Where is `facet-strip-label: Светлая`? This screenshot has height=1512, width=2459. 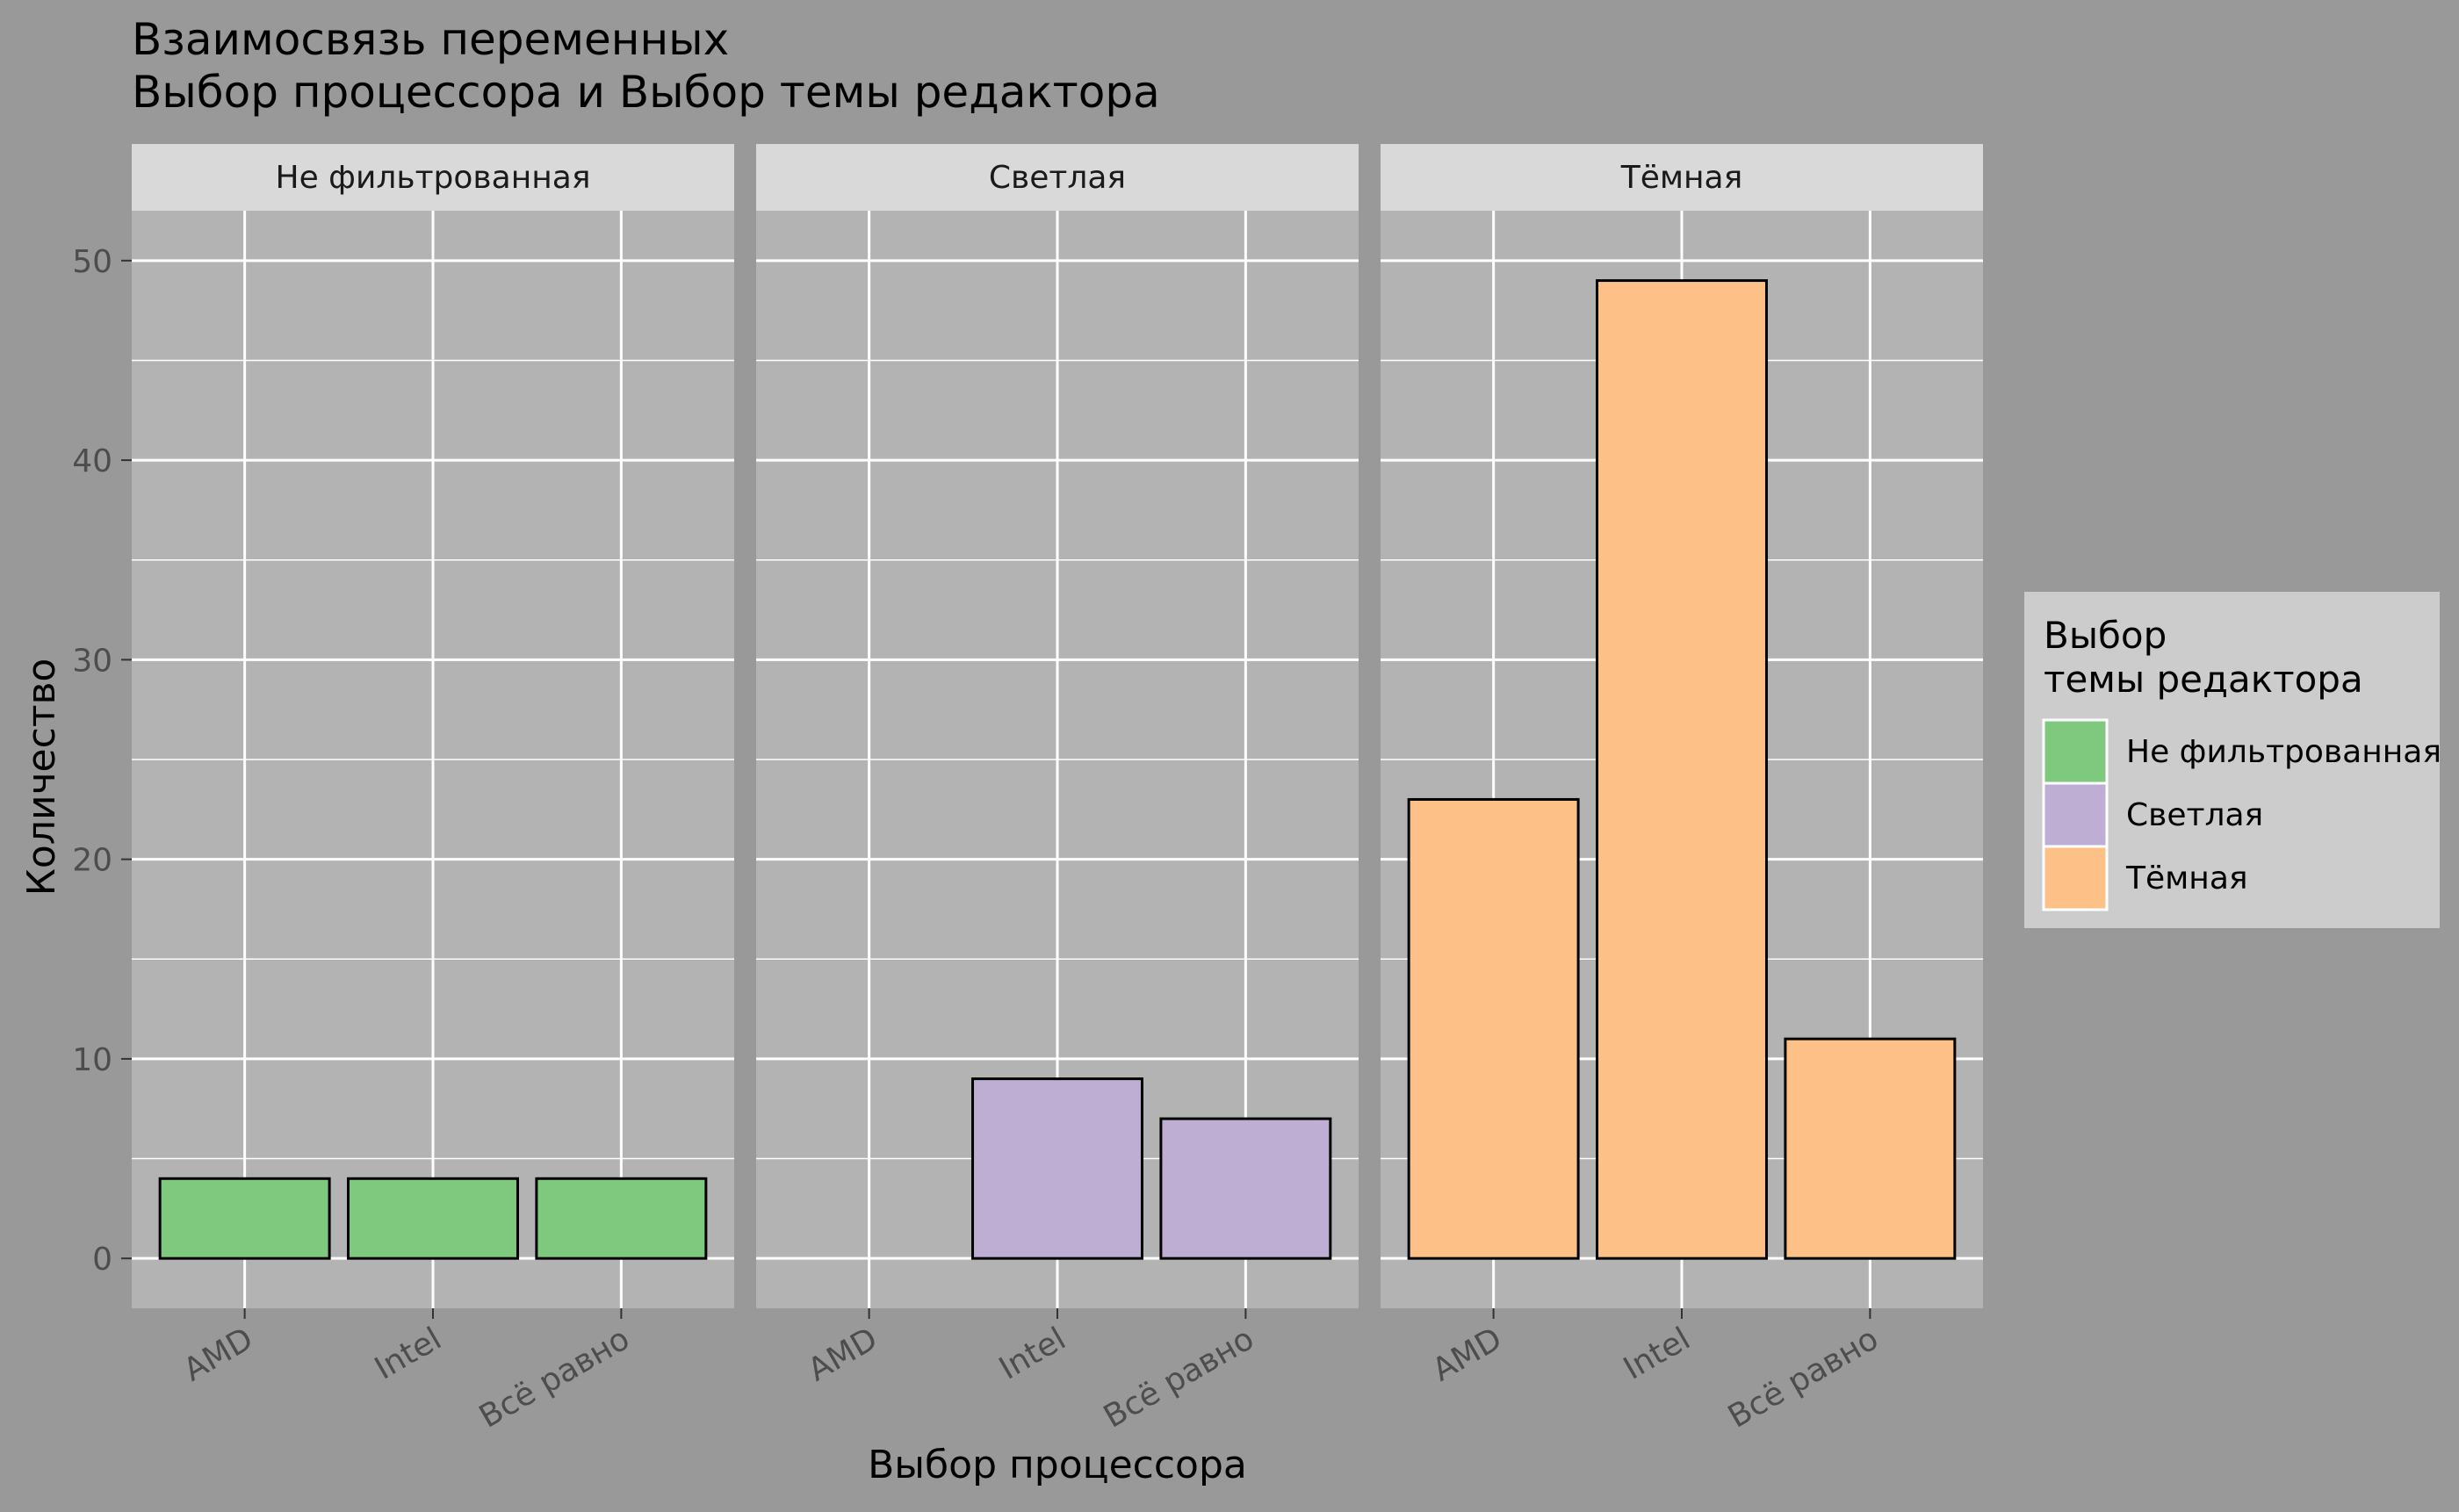
facet-strip-label: Светлая is located at coordinates (1057, 178).